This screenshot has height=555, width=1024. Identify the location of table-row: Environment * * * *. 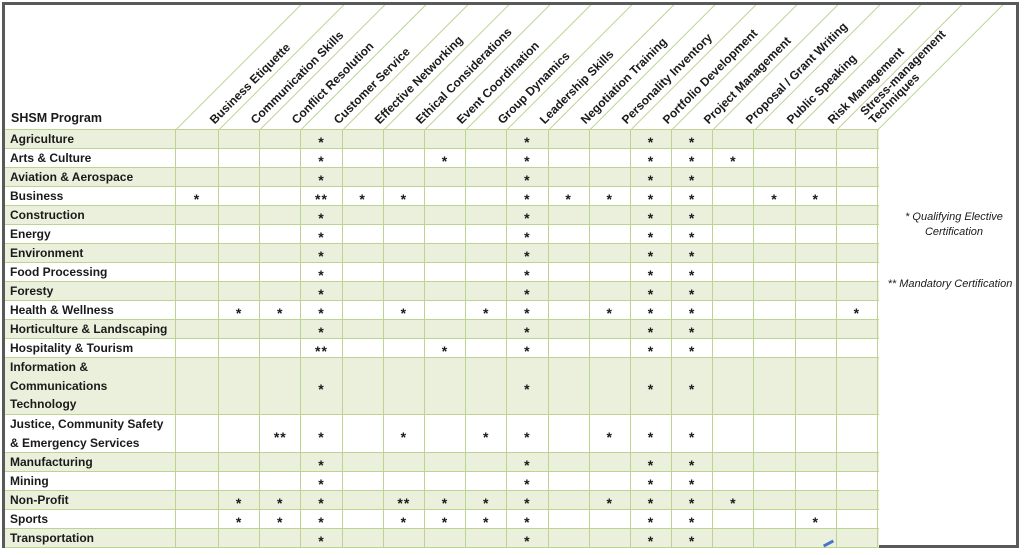
(442, 254).